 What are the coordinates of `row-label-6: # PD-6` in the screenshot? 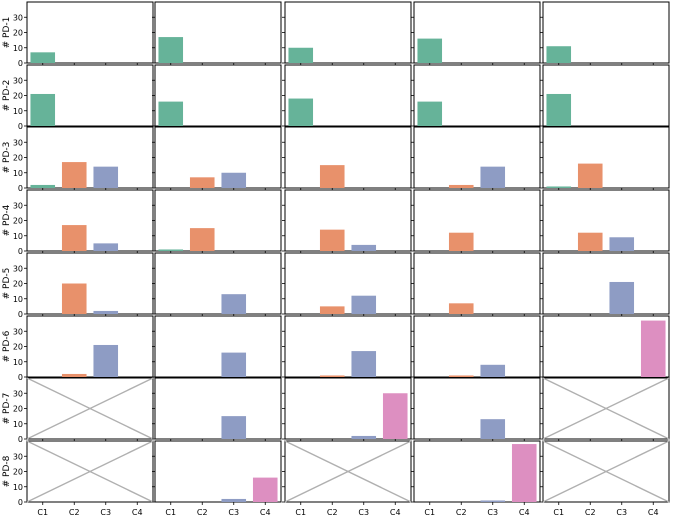 It's located at (7, 346).